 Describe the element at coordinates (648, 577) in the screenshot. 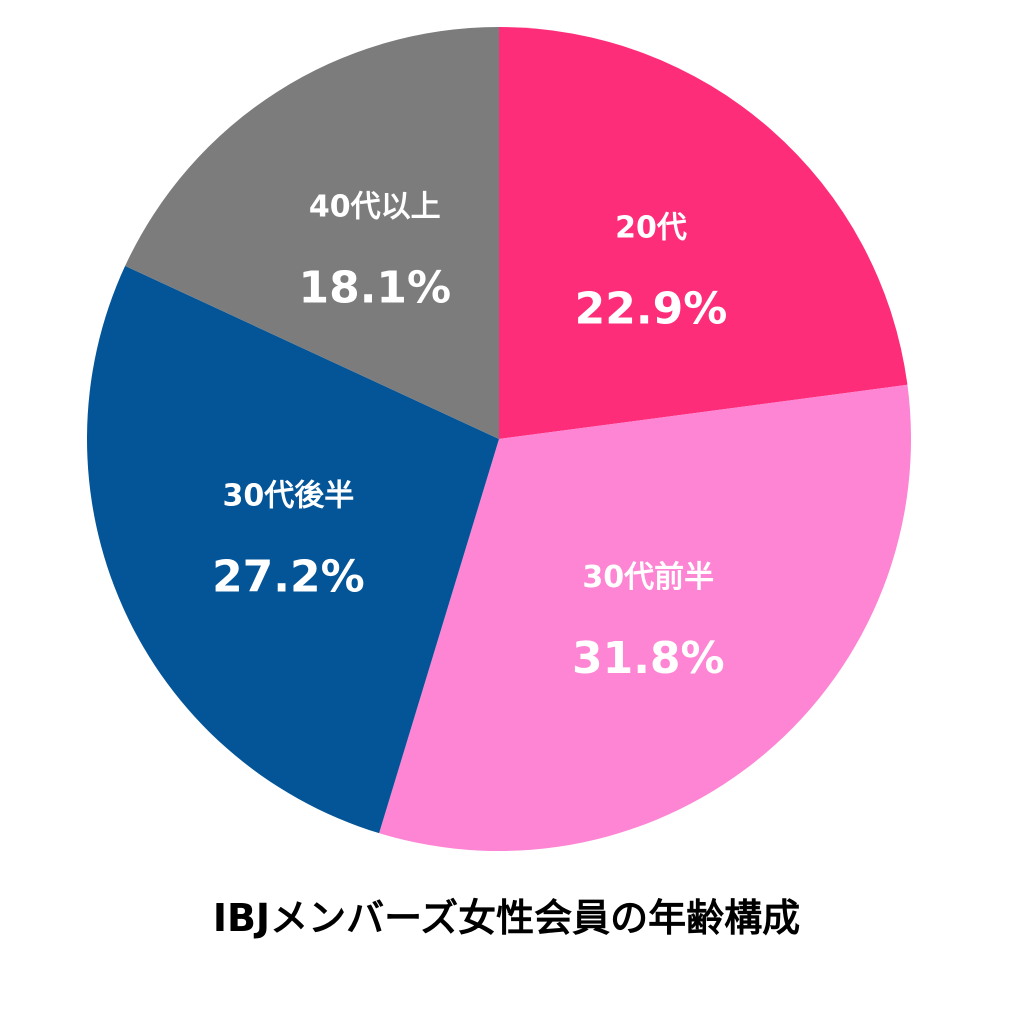

I see `slice-label-2: 30代前半` at that location.